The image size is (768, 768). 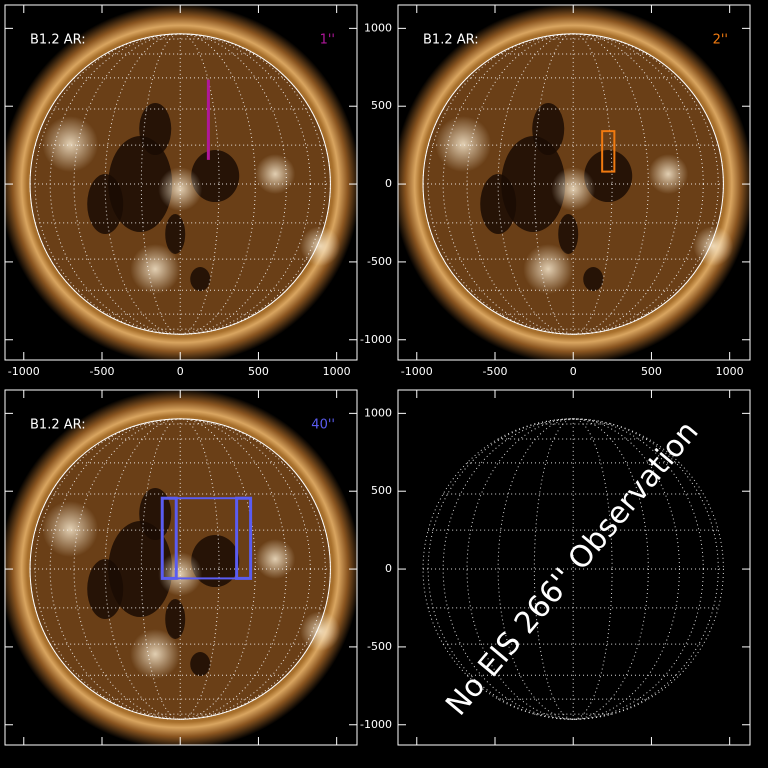 I want to click on slit-label: 1'', so click(x=327, y=40).